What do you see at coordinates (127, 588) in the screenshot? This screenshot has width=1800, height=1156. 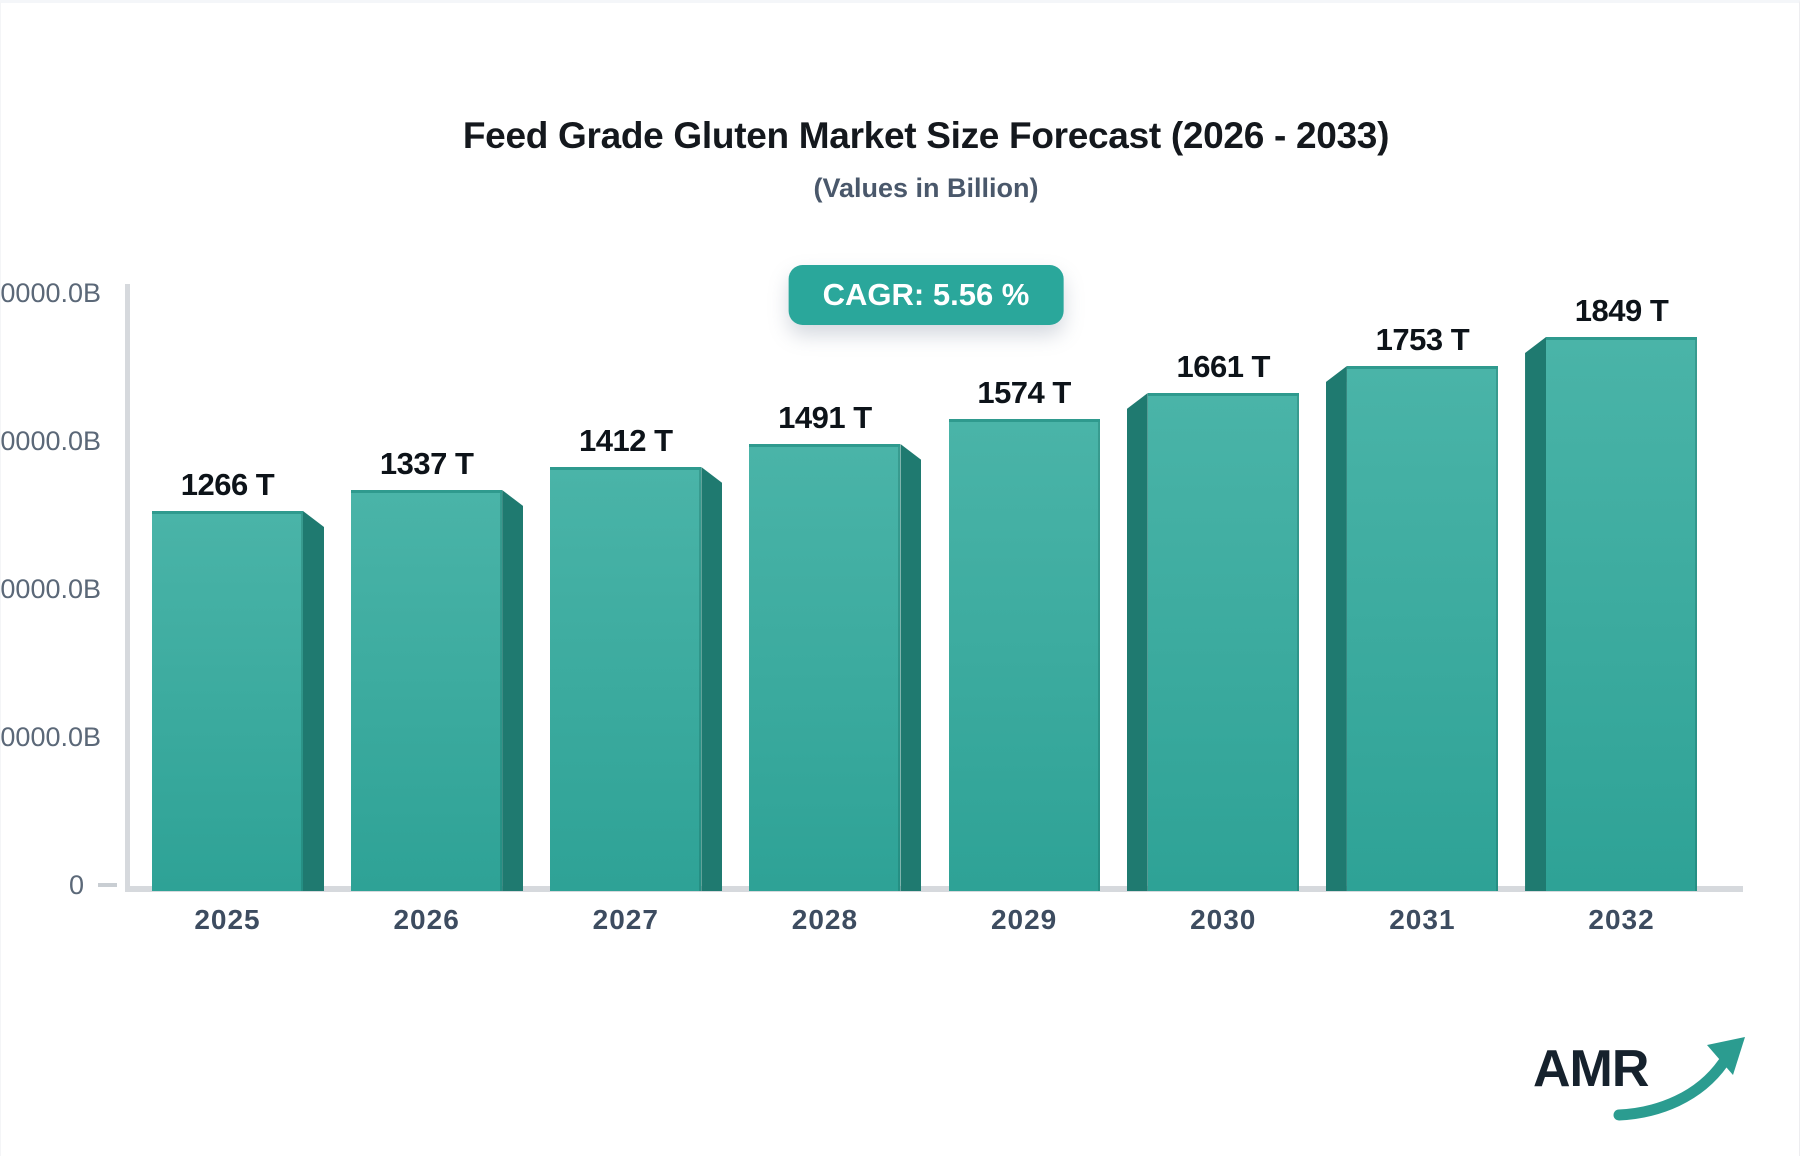 I see `y-axis-line` at bounding box center [127, 588].